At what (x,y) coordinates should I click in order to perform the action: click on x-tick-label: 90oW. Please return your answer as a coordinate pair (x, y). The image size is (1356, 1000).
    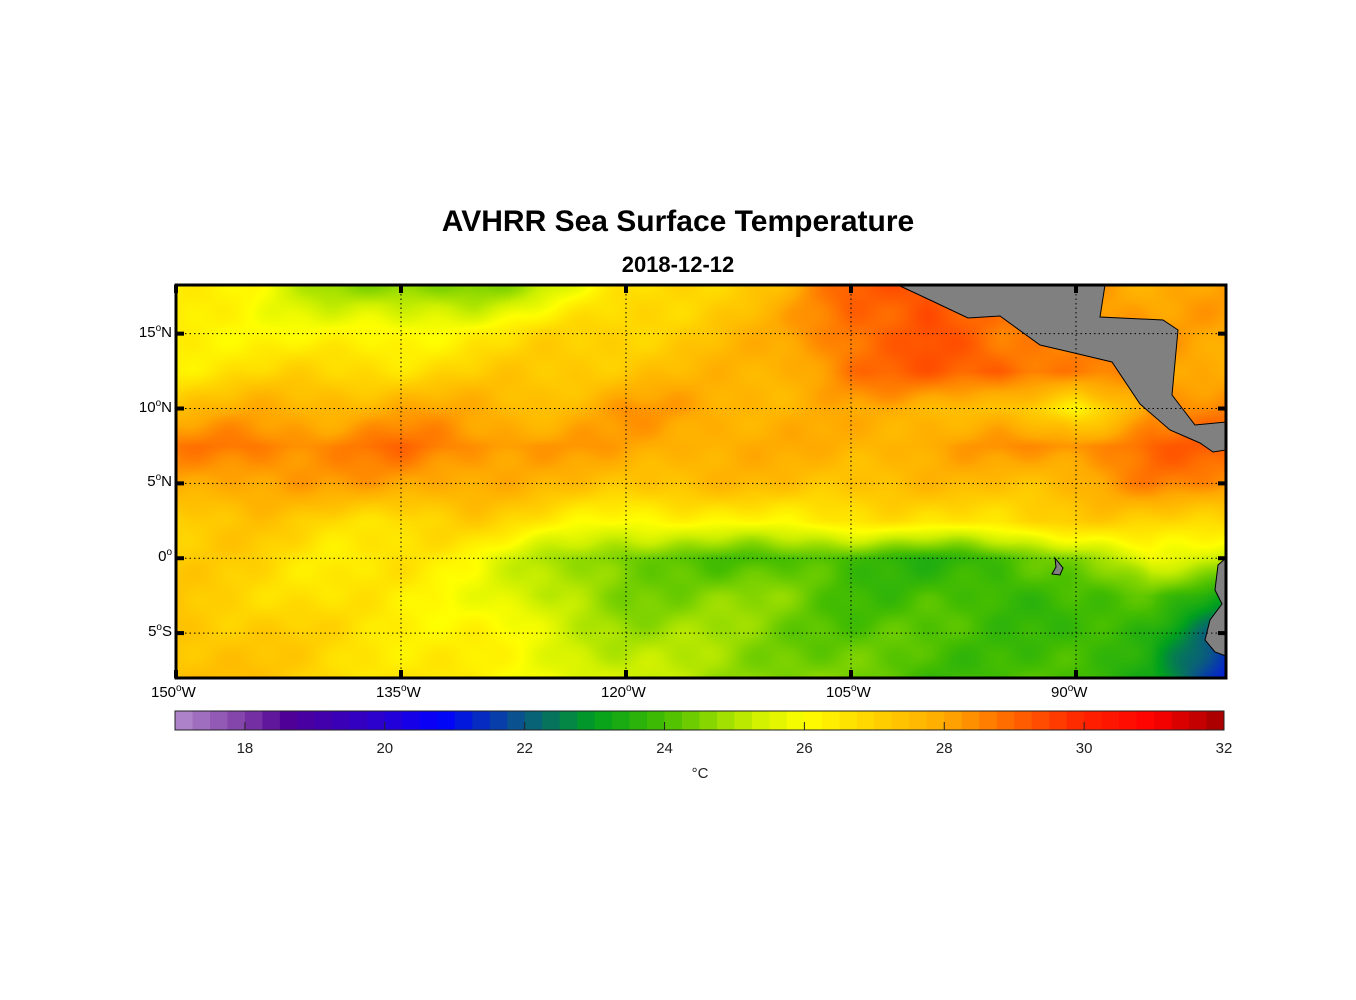
    Looking at the image, I should click on (1069, 692).